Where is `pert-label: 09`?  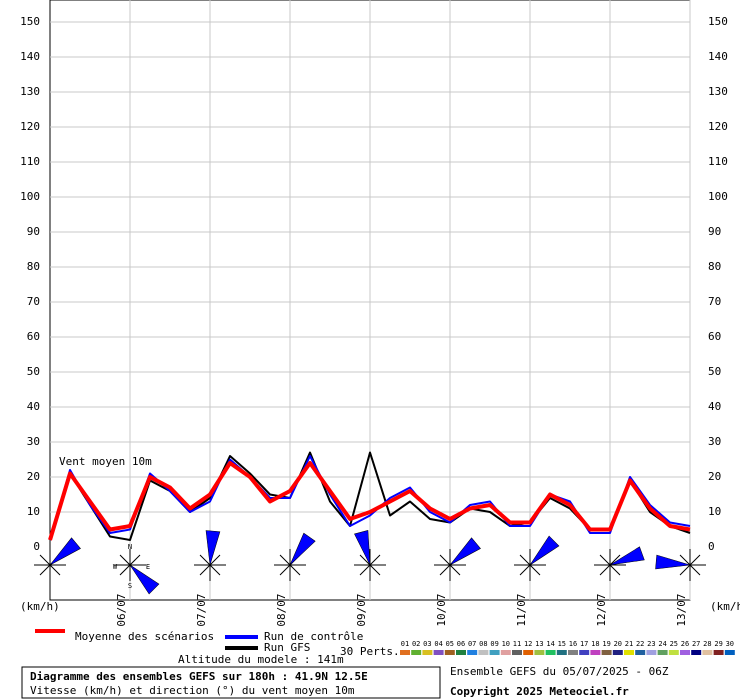 pert-label: 09 is located at coordinates (494, 644).